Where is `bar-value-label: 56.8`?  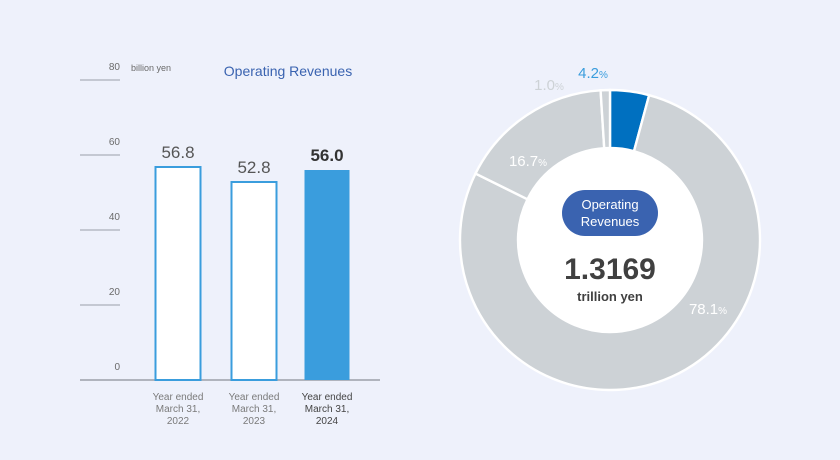 bar-value-label: 56.8 is located at coordinates (177, 152).